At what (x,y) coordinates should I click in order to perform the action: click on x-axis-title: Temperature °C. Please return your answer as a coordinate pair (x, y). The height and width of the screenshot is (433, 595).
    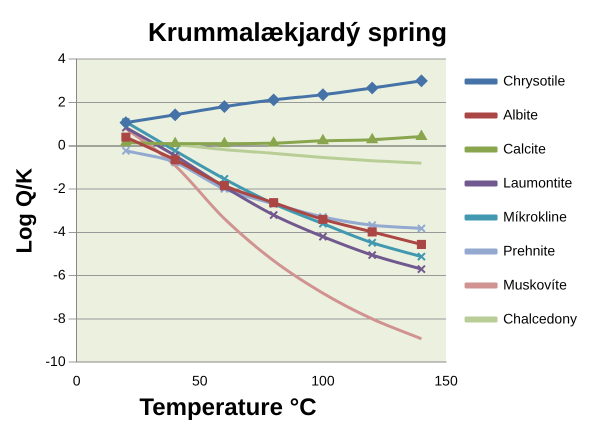
    Looking at the image, I should click on (228, 408).